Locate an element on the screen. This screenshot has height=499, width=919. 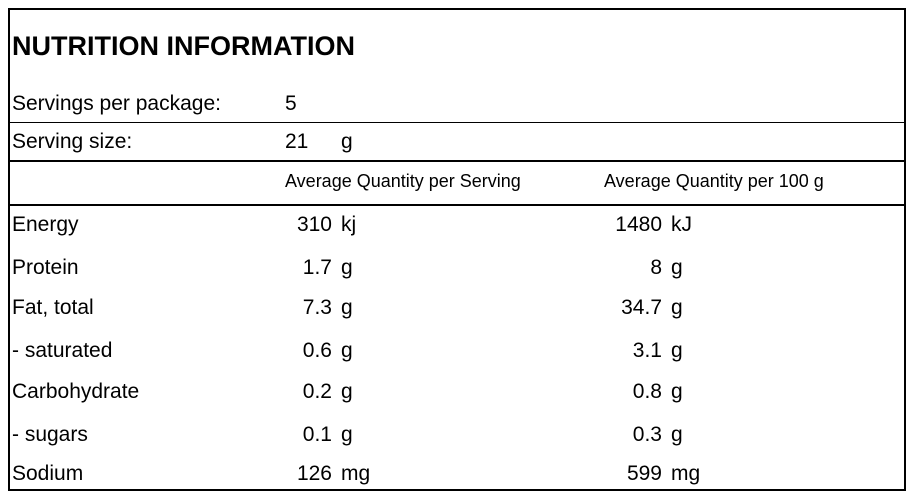
per100-unit: mg is located at coordinates (686, 473).